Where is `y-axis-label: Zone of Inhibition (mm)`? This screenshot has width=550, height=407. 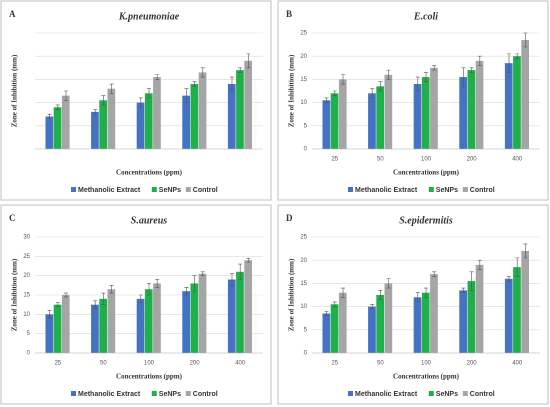
y-axis-label: Zone of Inhibition (mm) is located at coordinates (15, 90).